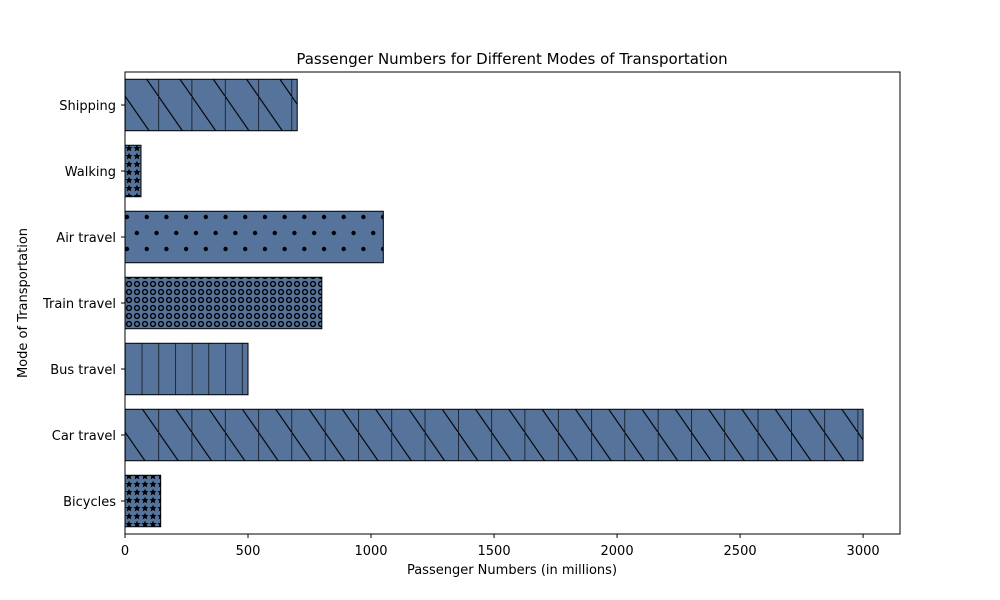 Image resolution: width=1000 pixels, height=600 pixels. I want to click on y-tick-label: Bicycles, so click(89, 502).